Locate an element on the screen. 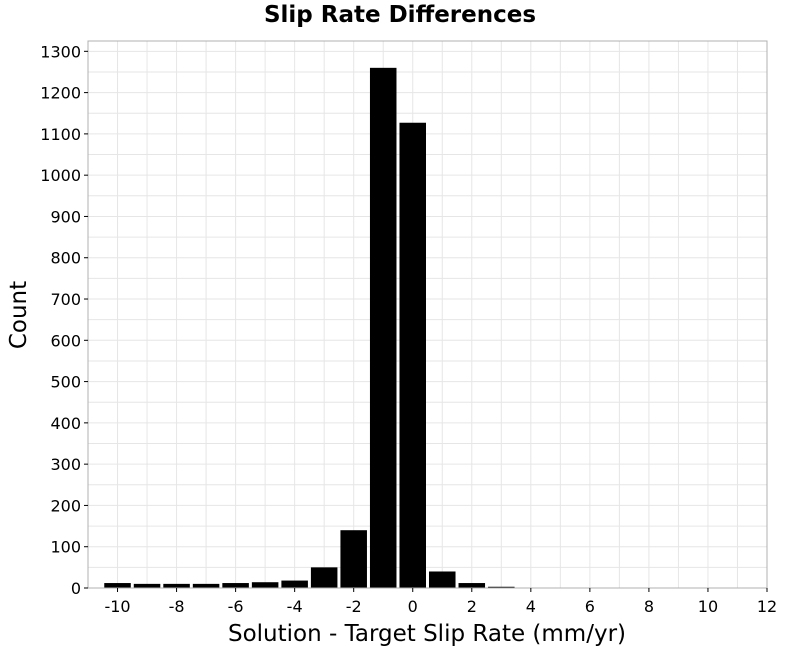  x-tick-label: 2 is located at coordinates (472, 606).